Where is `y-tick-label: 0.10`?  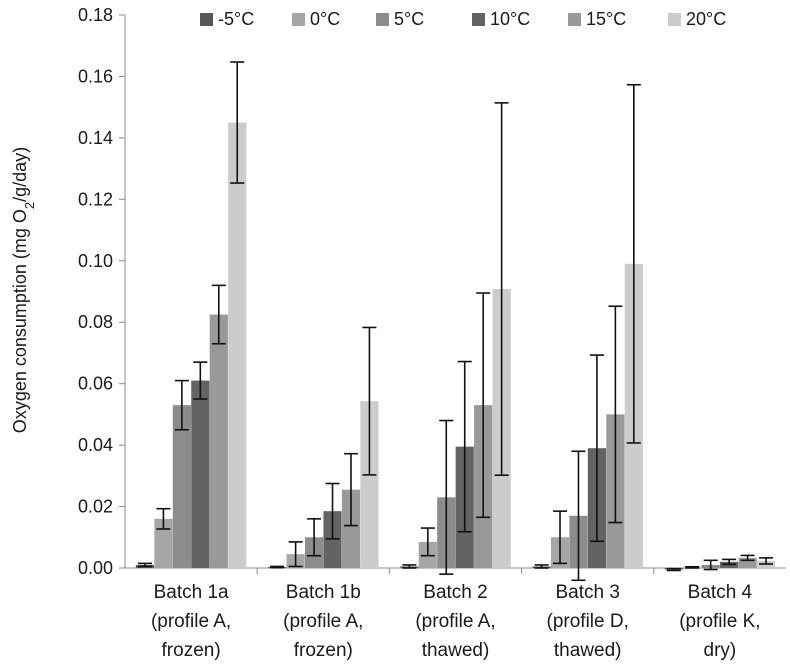 y-tick-label: 0.10 is located at coordinates (95, 261).